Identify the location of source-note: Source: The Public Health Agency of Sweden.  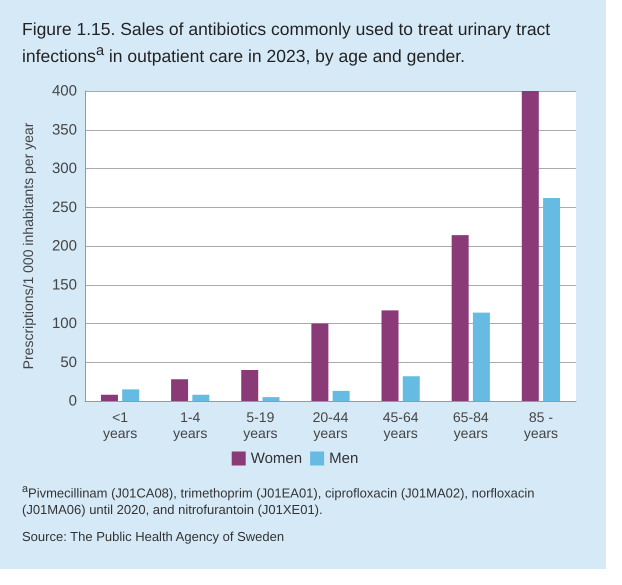
(154, 537).